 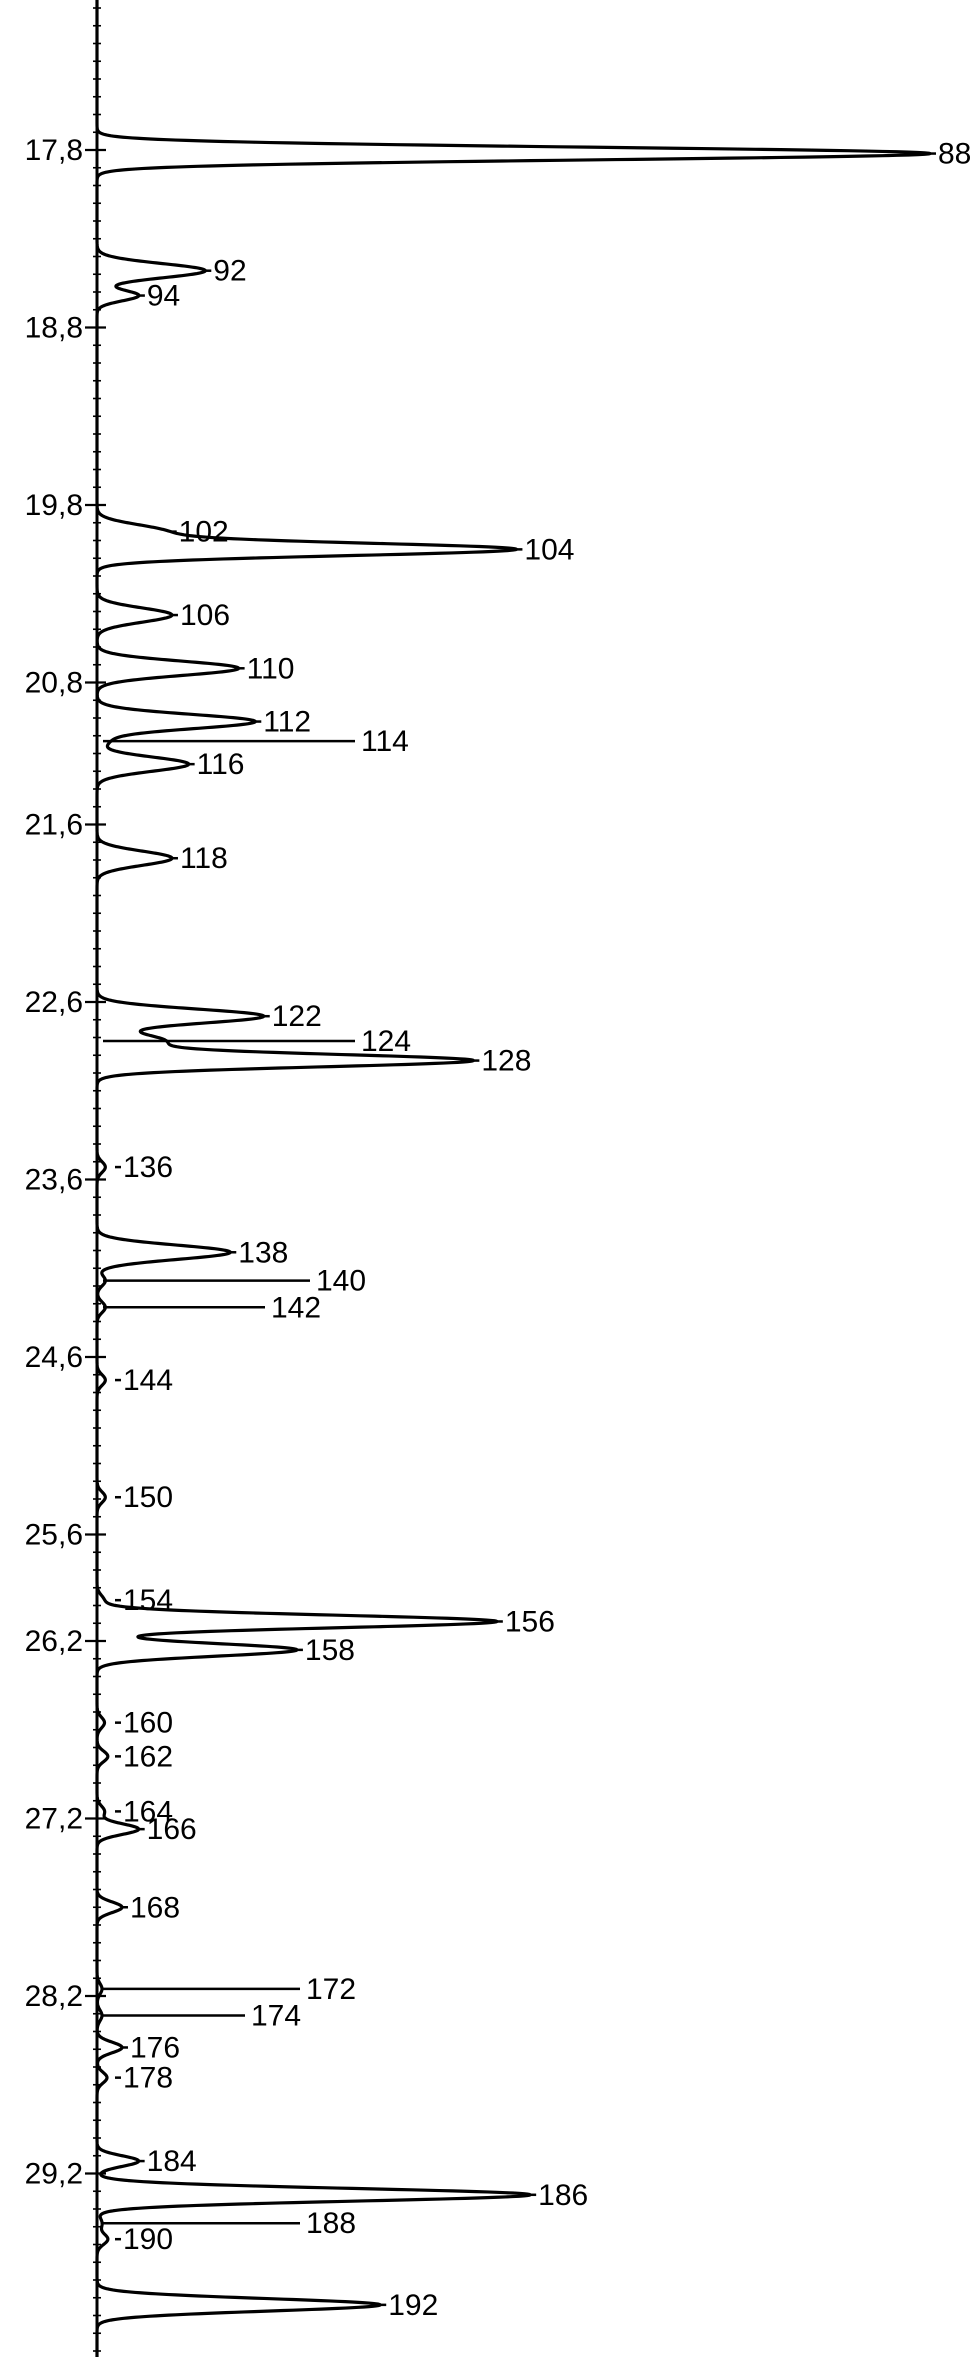 I want to click on peak-label: 156, so click(x=530, y=1621).